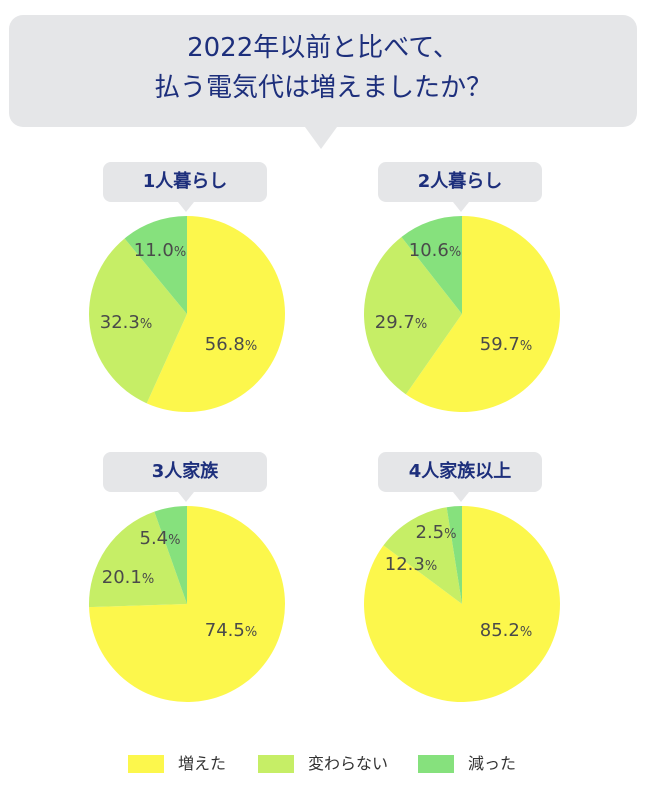 Image resolution: width=648 pixels, height=800 pixels. I want to click on legend-label-increased: 増えた, so click(202, 763).